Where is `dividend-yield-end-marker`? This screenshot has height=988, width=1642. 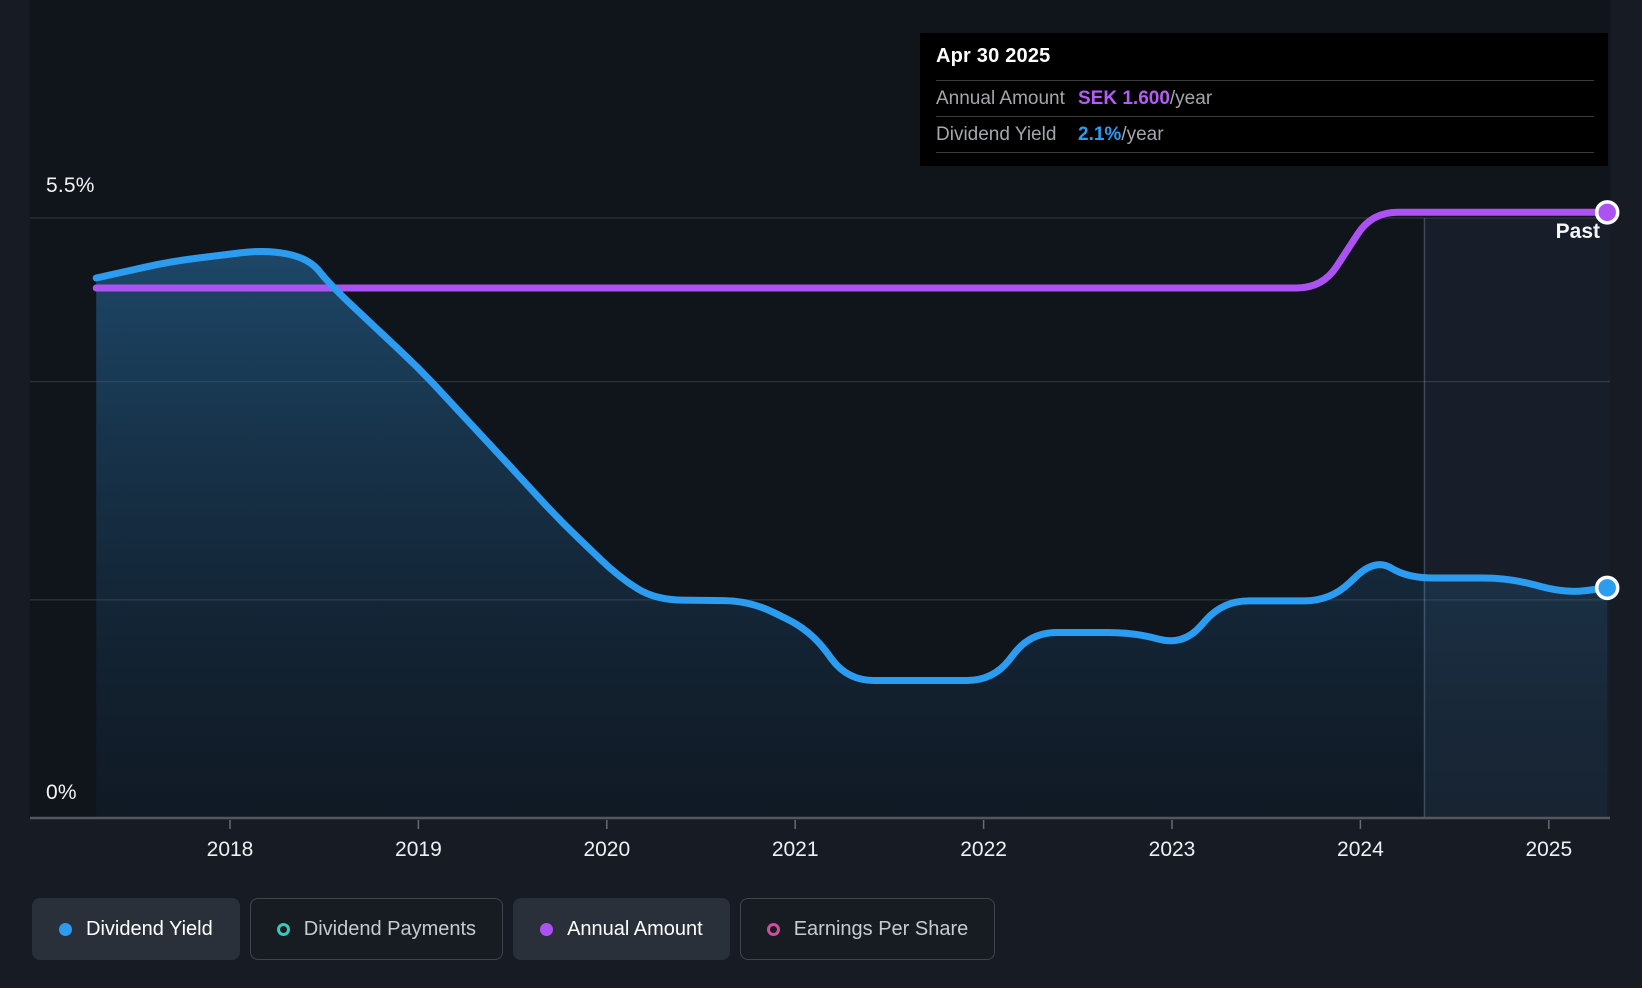 dividend-yield-end-marker is located at coordinates (1607, 588).